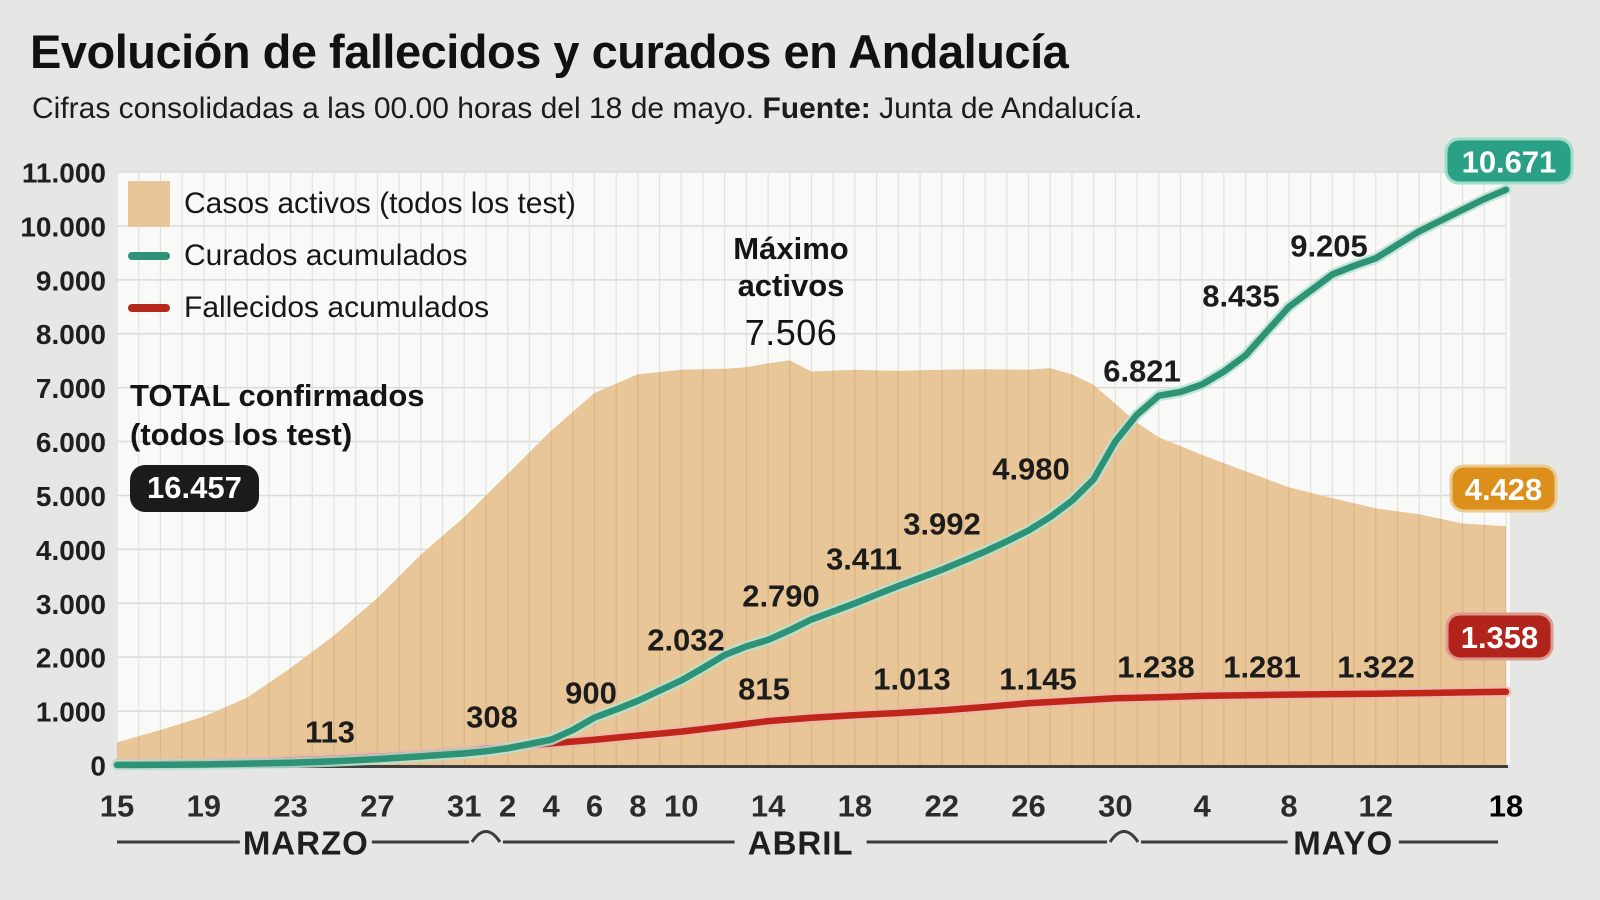  Describe the element at coordinates (912, 679) in the screenshot. I see `milestone-label: 1.013` at that location.